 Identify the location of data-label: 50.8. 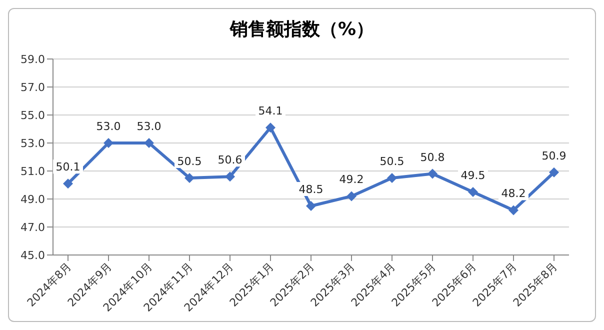
(432, 157).